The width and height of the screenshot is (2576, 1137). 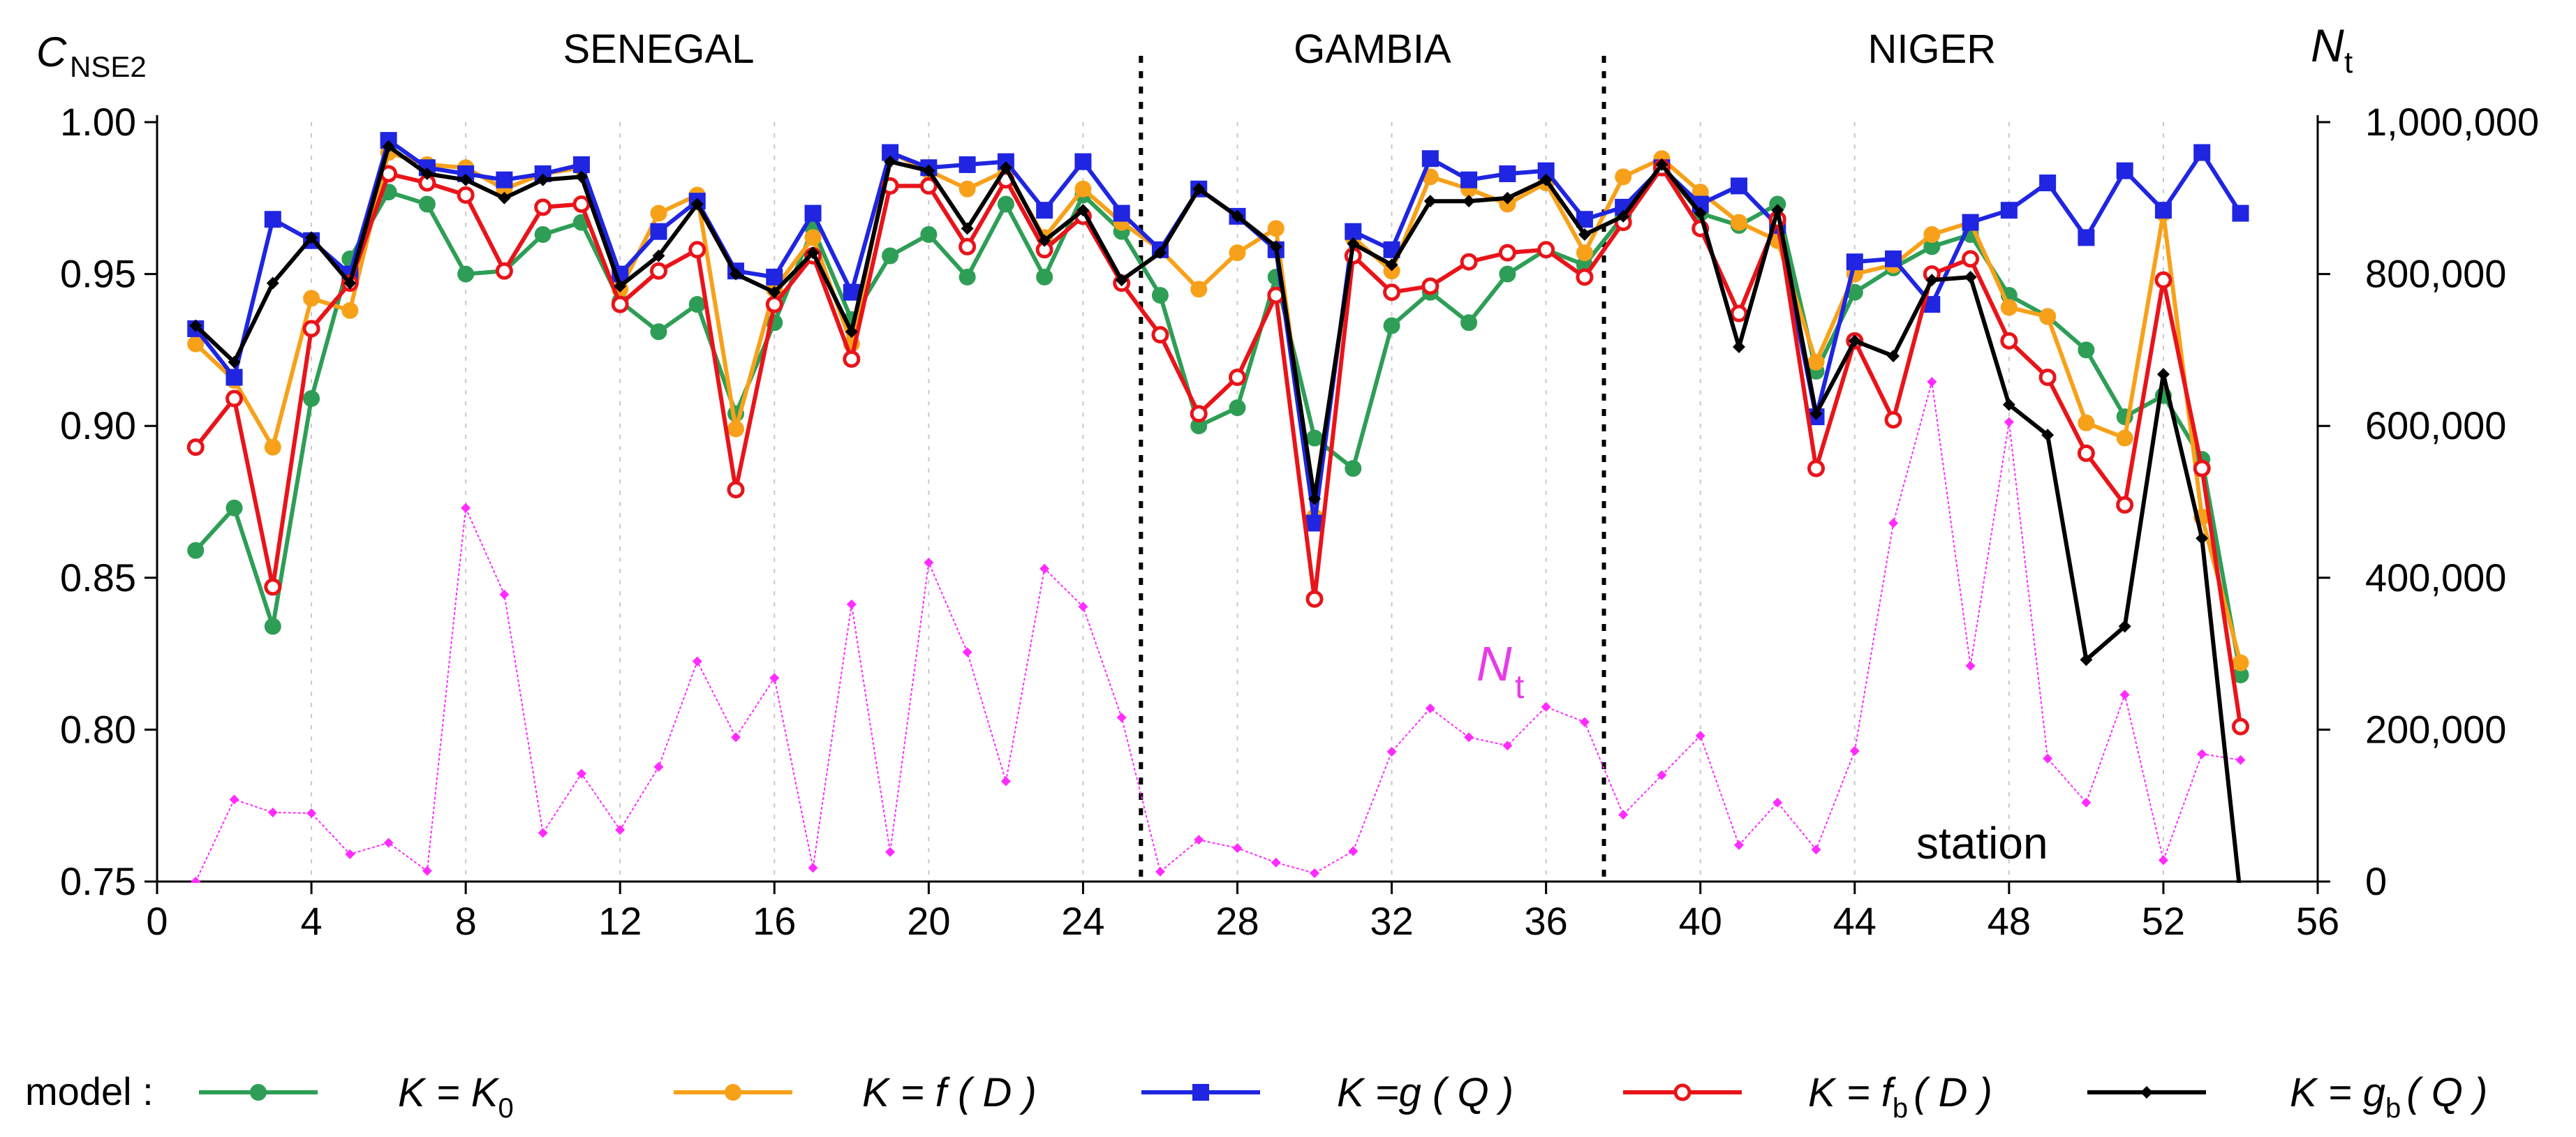 What do you see at coordinates (2446, 1092) in the screenshot?
I see `legend-label-tail: ( Q )` at bounding box center [2446, 1092].